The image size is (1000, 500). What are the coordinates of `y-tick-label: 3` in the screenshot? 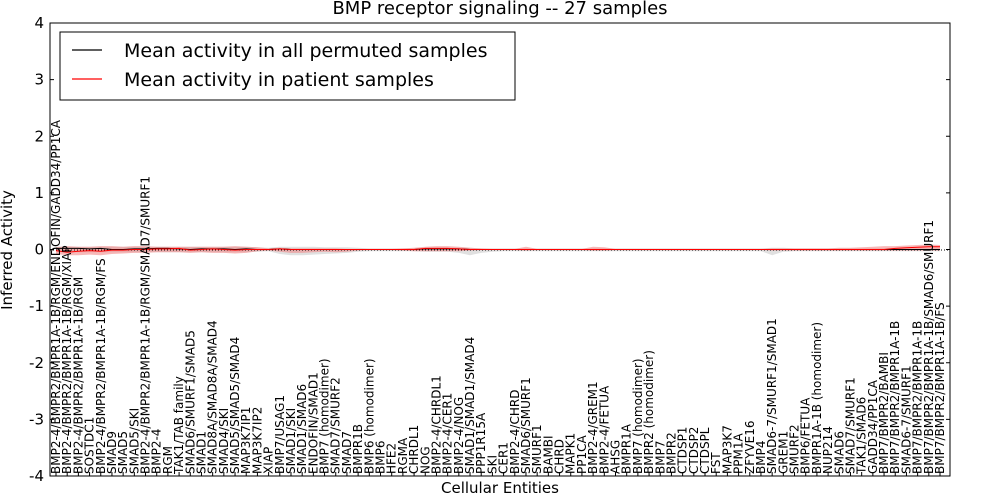 It's located at (39, 80).